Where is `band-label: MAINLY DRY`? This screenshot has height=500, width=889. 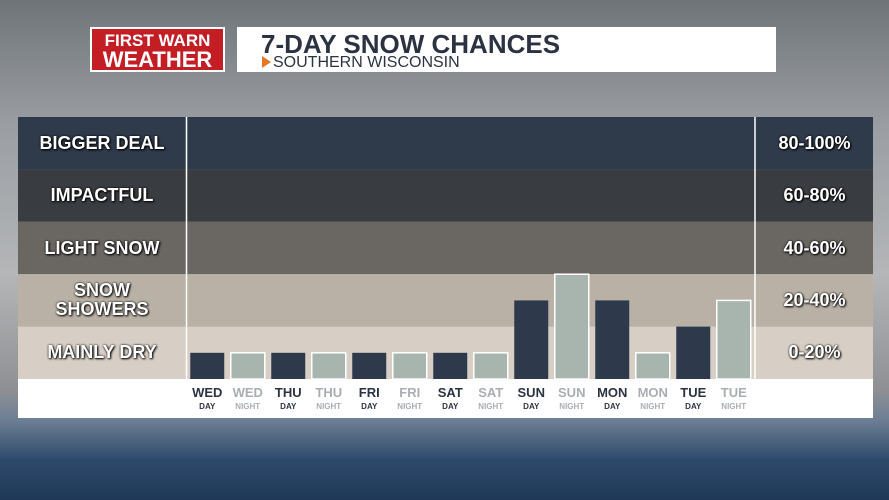
band-label: MAINLY DRY is located at coordinates (102, 352).